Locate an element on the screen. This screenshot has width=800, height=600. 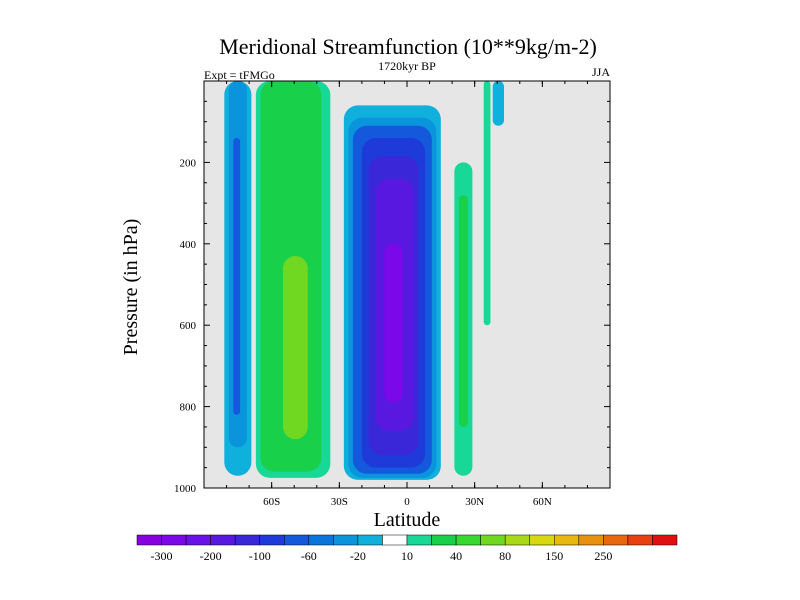
x-tick-label: 60N is located at coordinates (542, 502).